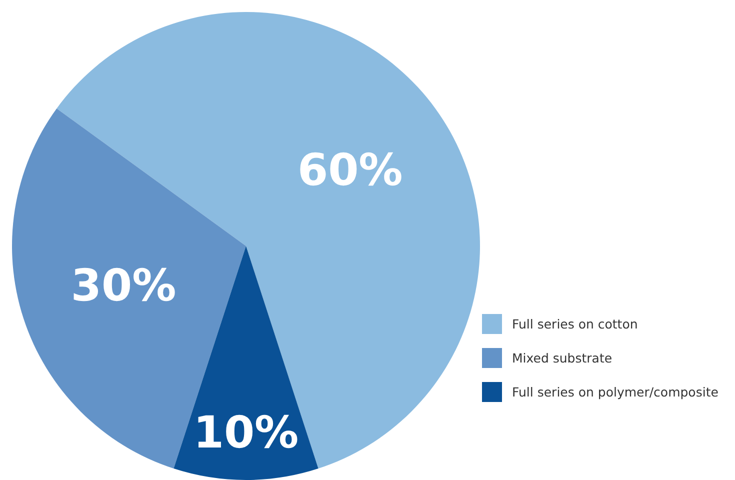 Image resolution: width=735 pixels, height=480 pixels. What do you see at coordinates (246, 433) in the screenshot?
I see `data-label: 10%` at bounding box center [246, 433].